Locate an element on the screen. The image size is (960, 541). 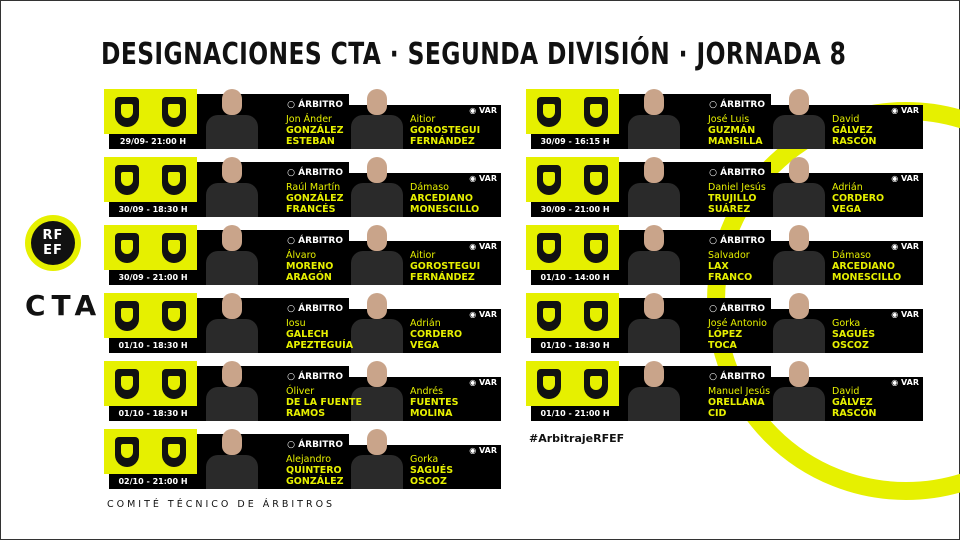
referee-name: Daniel Jesús TRUJILLO SUÁREZ is located at coordinates (737, 198).